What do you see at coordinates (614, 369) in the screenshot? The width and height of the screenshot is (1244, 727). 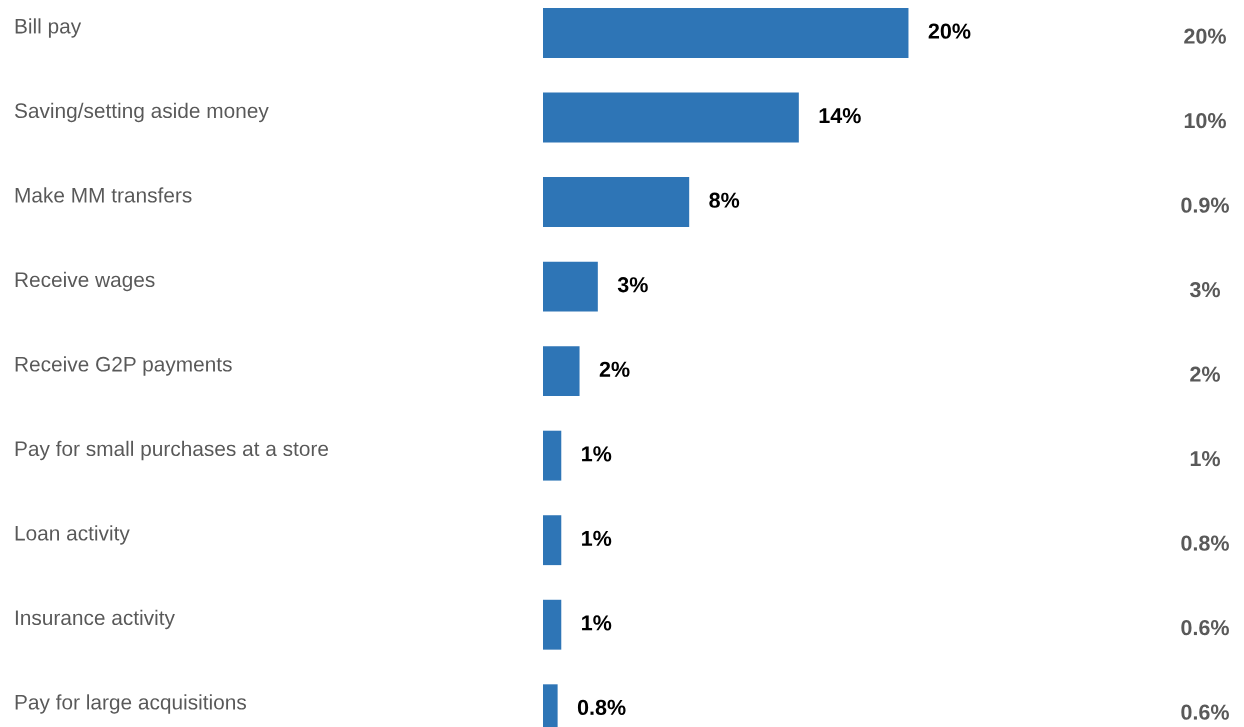 I see `data-label: 2%` at bounding box center [614, 369].